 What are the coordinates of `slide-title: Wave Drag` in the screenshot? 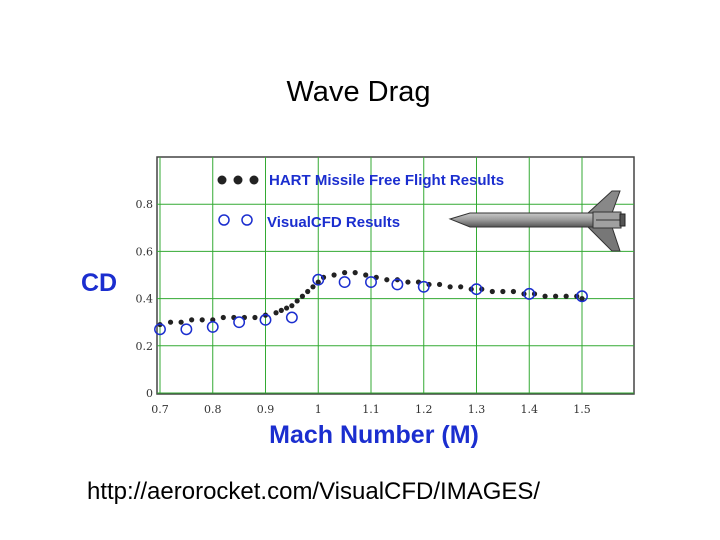 It's located at (358, 92).